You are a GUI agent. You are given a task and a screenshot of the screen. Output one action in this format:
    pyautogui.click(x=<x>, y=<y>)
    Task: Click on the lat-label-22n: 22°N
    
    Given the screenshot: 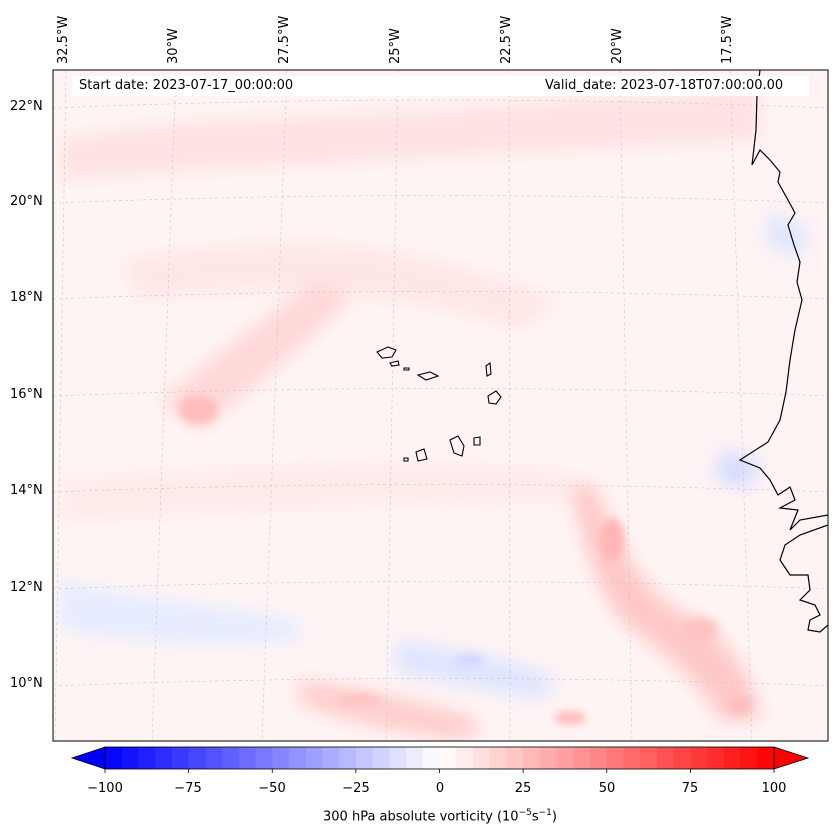 What is the action you would take?
    pyautogui.click(x=26, y=106)
    